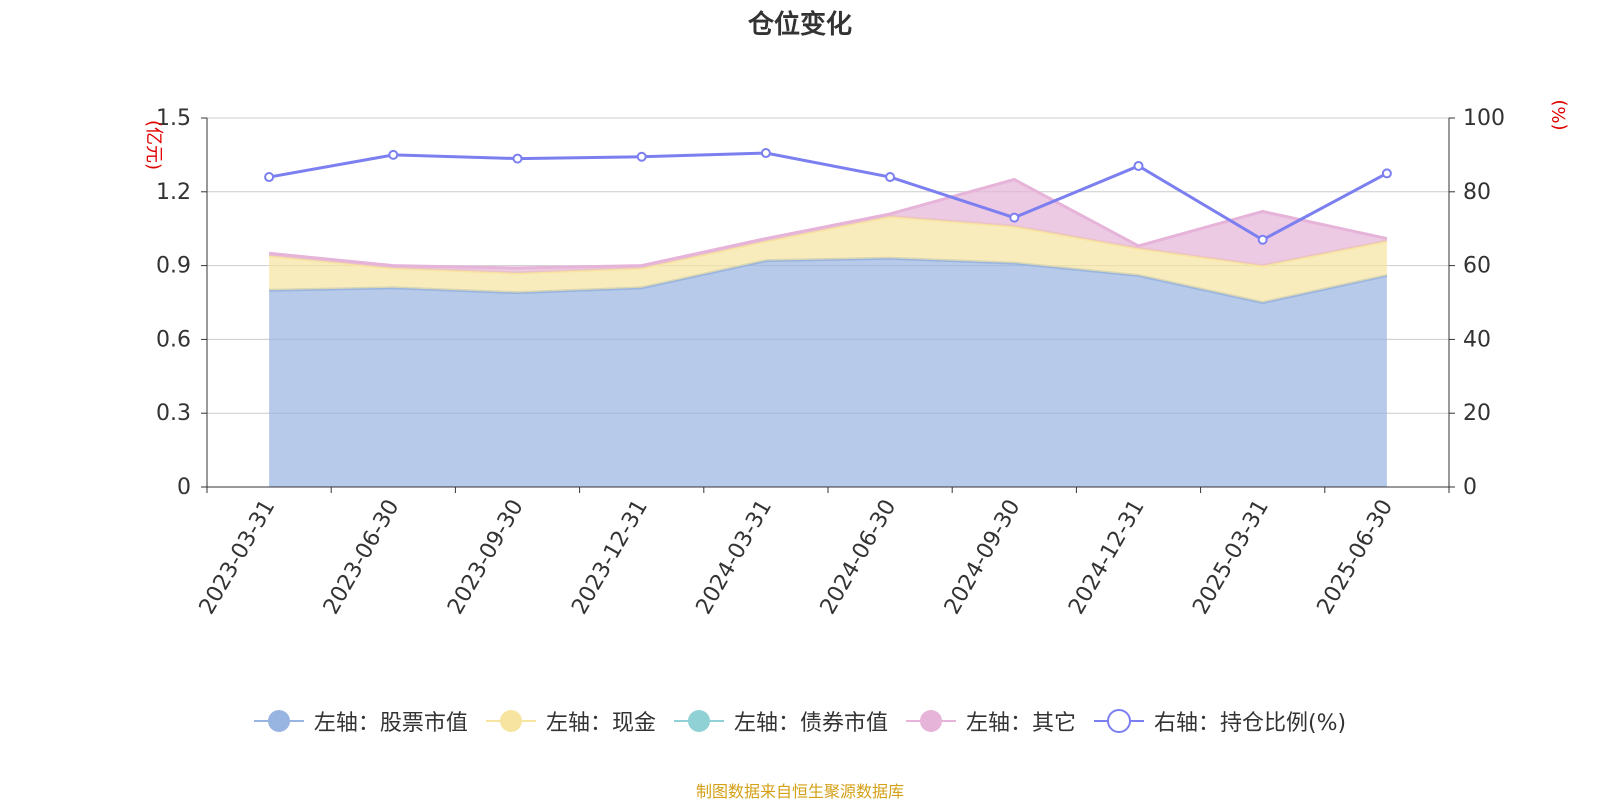 Image resolution: width=1600 pixels, height=802 pixels. I want to click on legend-item: 左轴：现金, so click(570, 721).